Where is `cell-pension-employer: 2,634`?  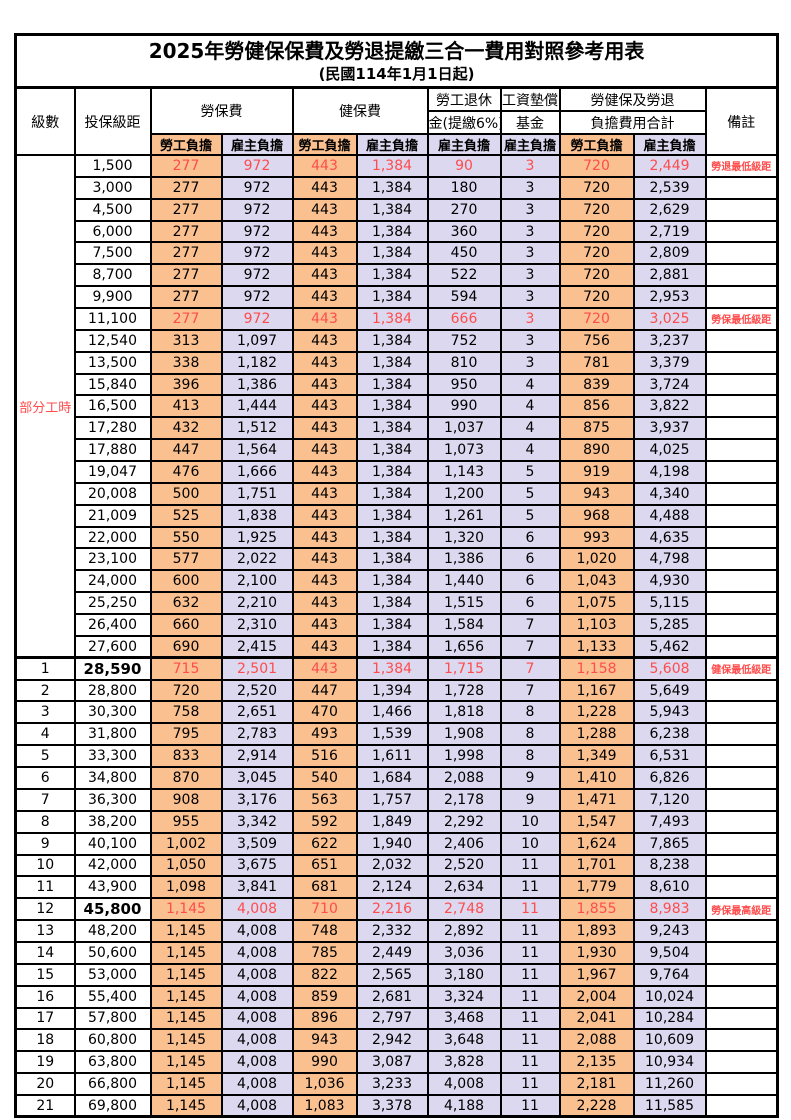
cell-pension-employer: 2,634 is located at coordinates (464, 887).